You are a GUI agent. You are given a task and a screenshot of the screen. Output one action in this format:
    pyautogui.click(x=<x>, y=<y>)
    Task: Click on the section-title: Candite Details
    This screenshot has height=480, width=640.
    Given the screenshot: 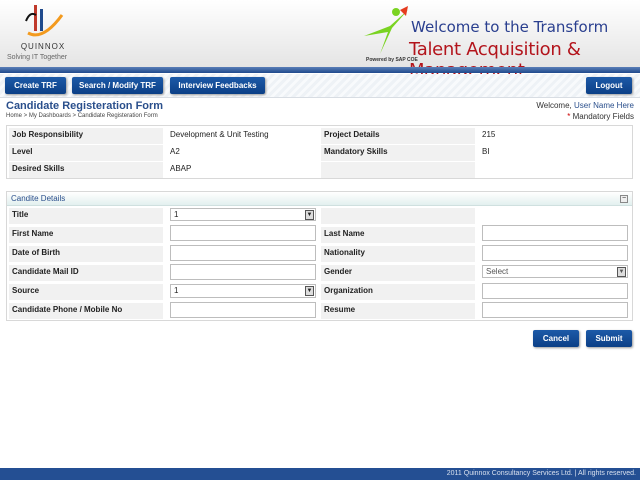 What is the action you would take?
    pyautogui.click(x=38, y=198)
    